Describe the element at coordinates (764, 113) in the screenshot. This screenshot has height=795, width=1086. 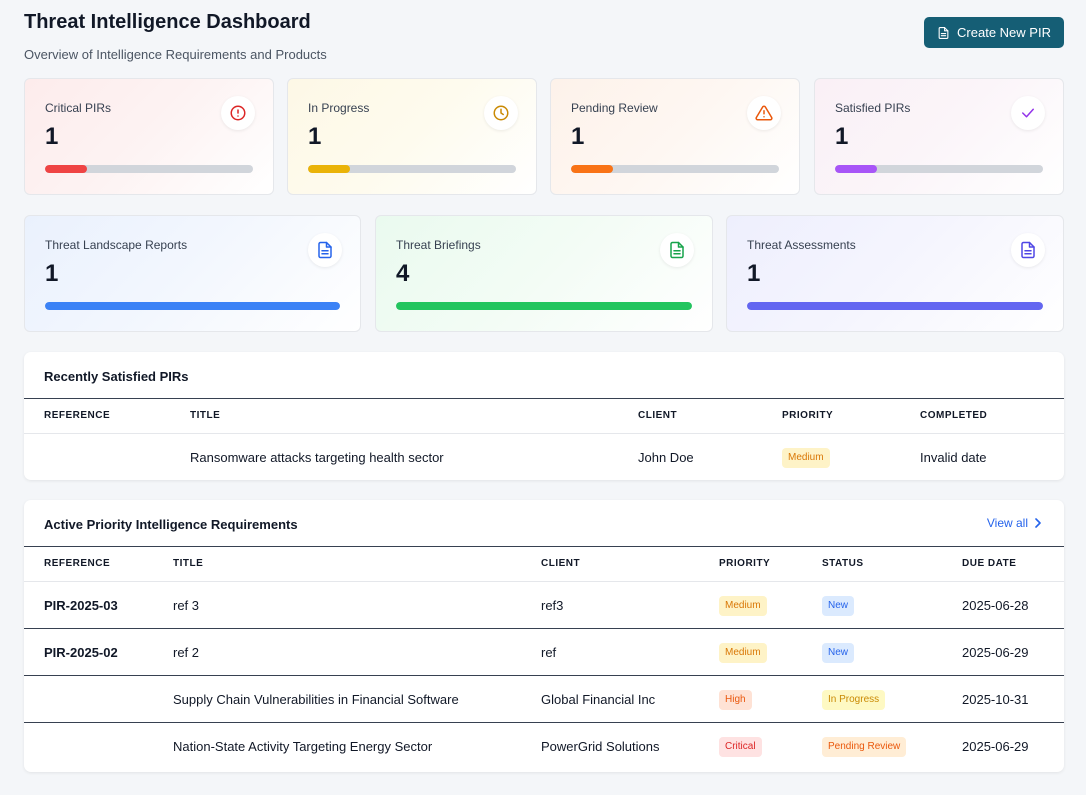
I see `alert-triangle-icon` at that location.